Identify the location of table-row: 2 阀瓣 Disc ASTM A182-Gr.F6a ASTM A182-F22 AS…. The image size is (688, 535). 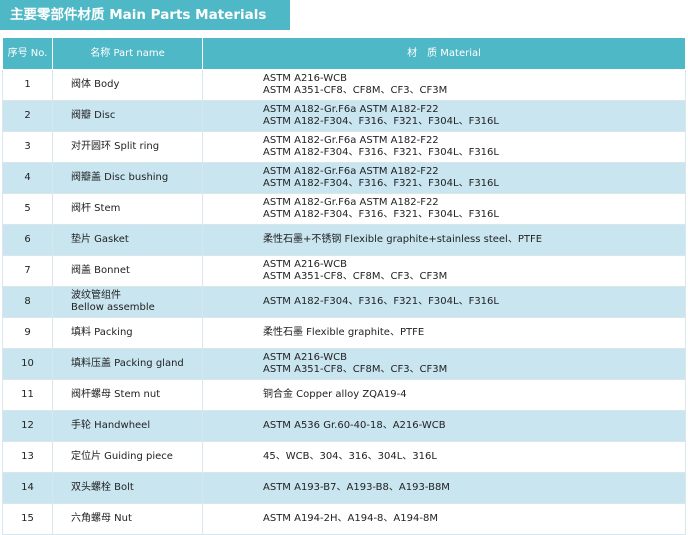
(344, 116).